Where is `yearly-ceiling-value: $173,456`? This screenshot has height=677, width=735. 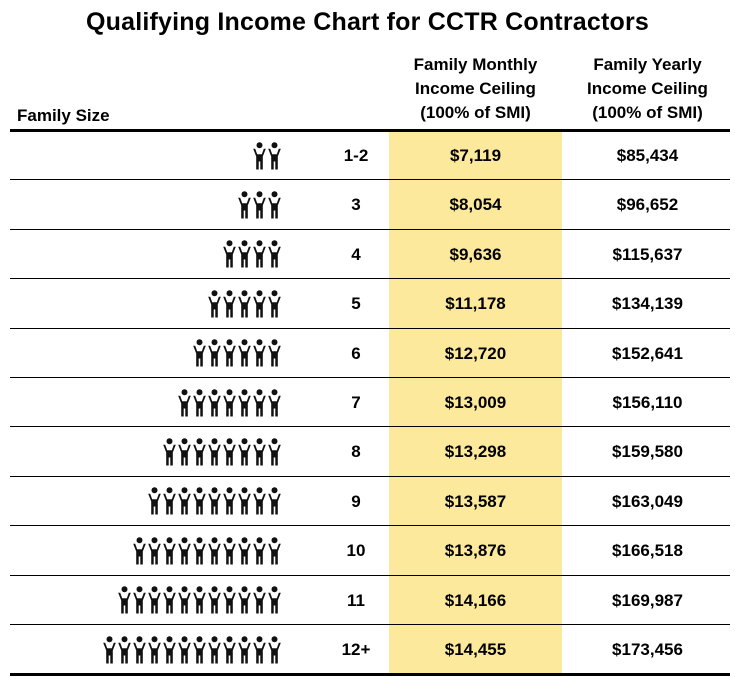
yearly-ceiling-value: $173,456 is located at coordinates (647, 649).